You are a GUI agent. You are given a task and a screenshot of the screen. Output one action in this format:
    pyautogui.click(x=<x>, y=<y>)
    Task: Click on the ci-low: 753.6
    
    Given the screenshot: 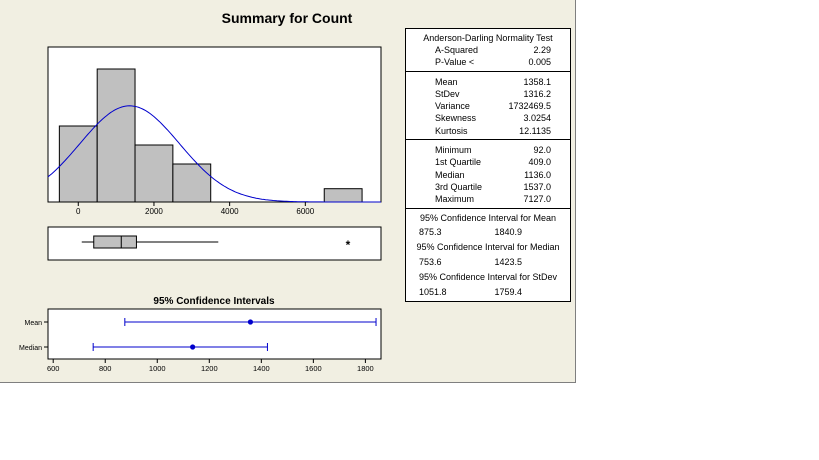 What is the action you would take?
    pyautogui.click(x=430, y=261)
    